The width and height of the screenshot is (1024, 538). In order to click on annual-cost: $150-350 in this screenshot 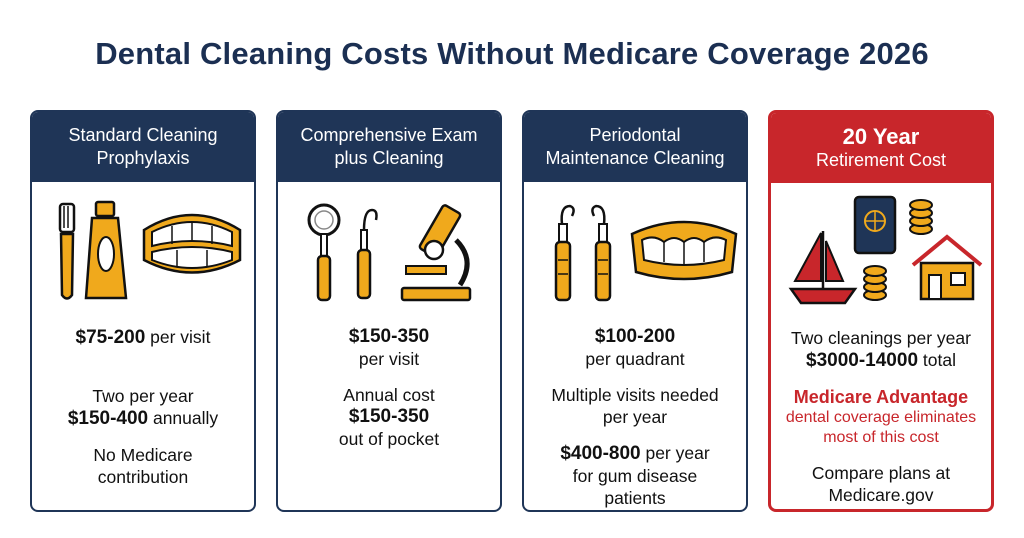, I will do `click(389, 416)`.